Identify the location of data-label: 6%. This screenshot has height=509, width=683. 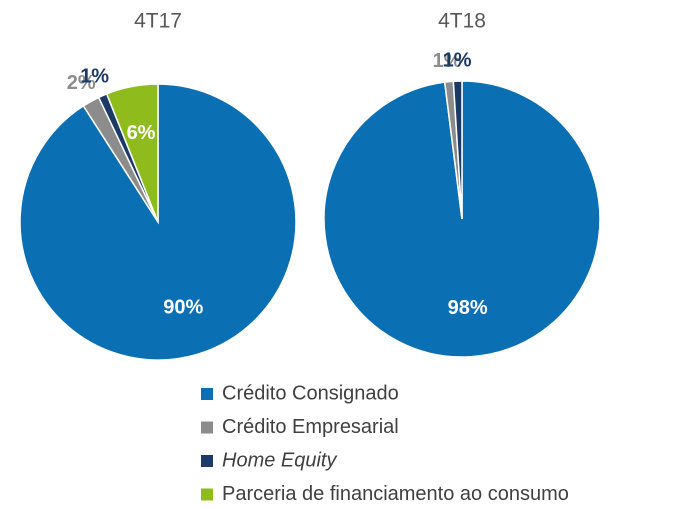
(141, 133).